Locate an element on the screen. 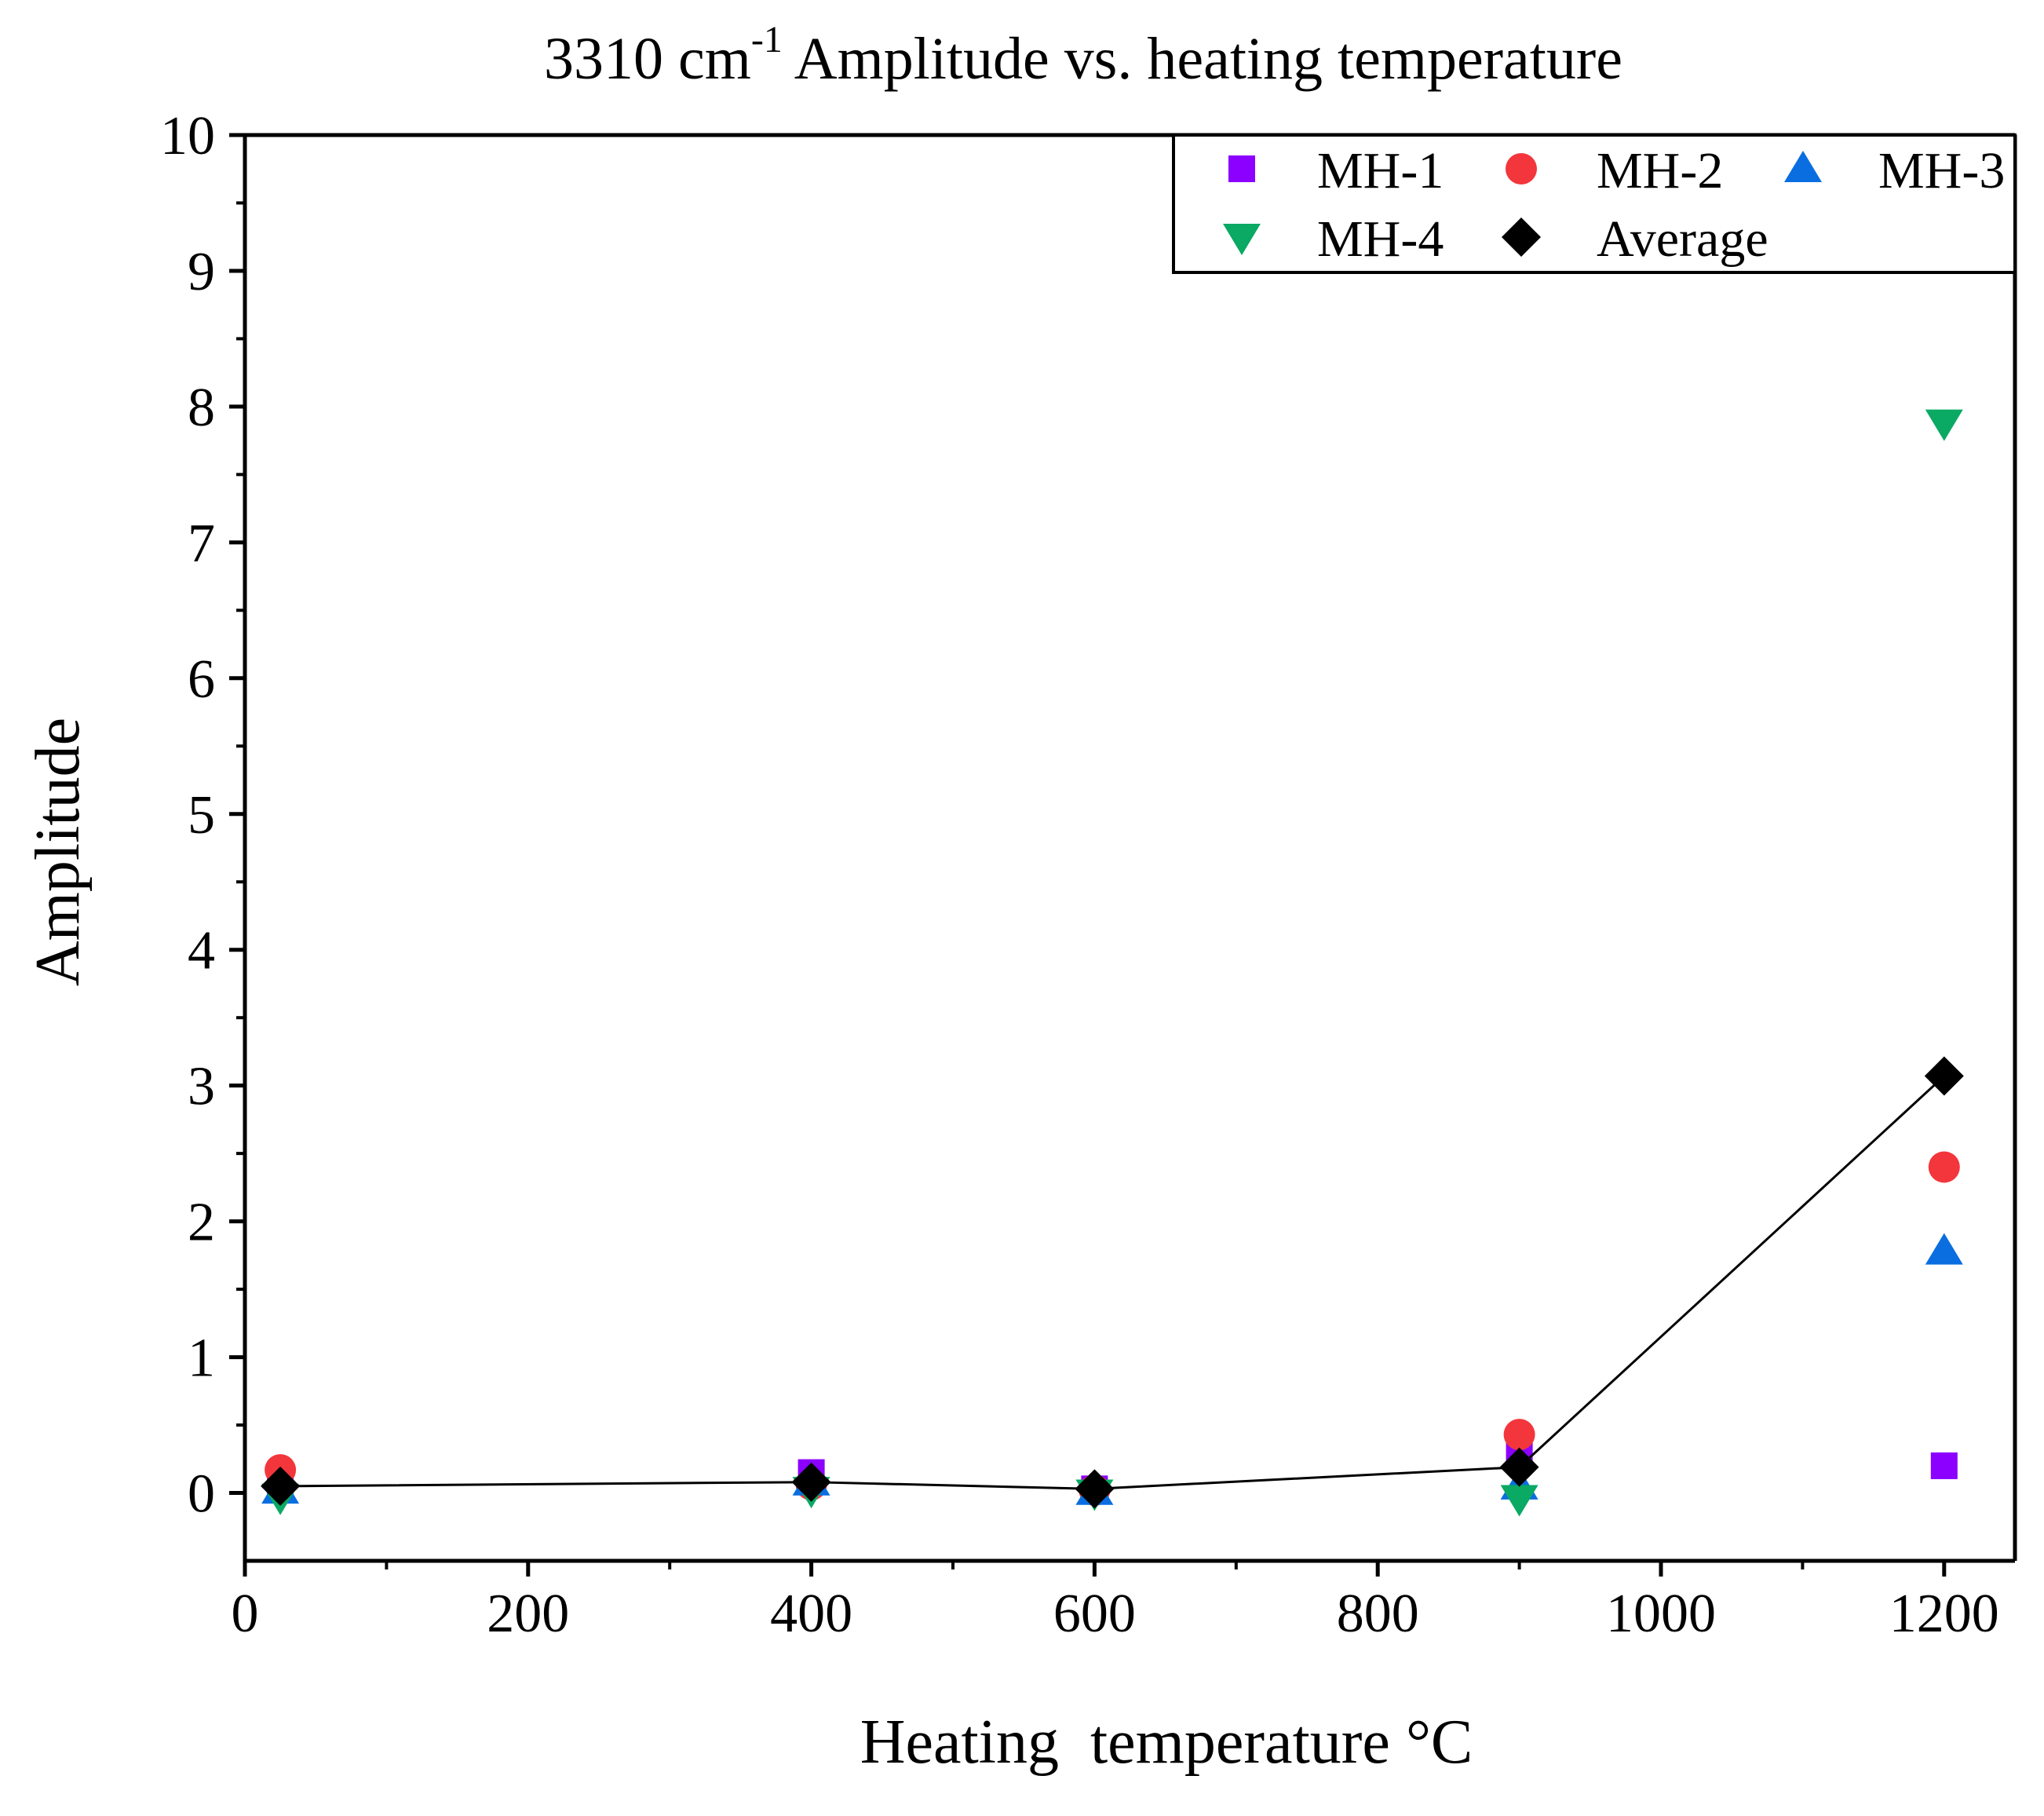 This screenshot has width=2044, height=1816. x-tick-label: 200 is located at coordinates (528, 1614).